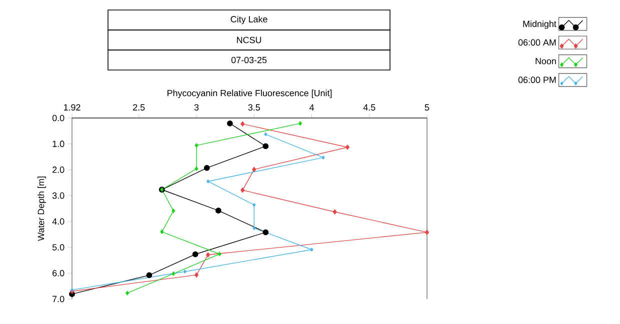 Image resolution: width=620 pixels, height=324 pixels. What do you see at coordinates (72, 107) in the screenshot?
I see `x-tick-label: 1.92` at bounding box center [72, 107].